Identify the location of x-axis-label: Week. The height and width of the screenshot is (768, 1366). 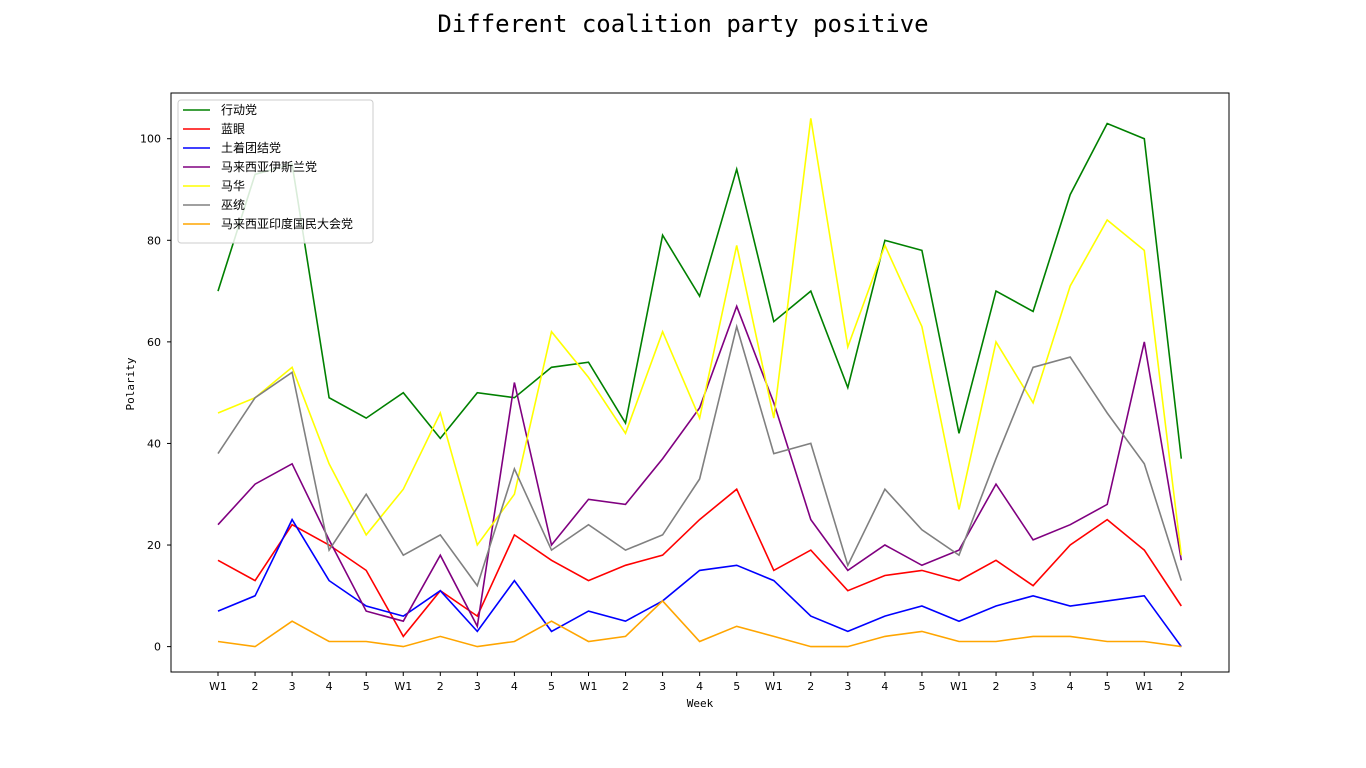
(700, 703).